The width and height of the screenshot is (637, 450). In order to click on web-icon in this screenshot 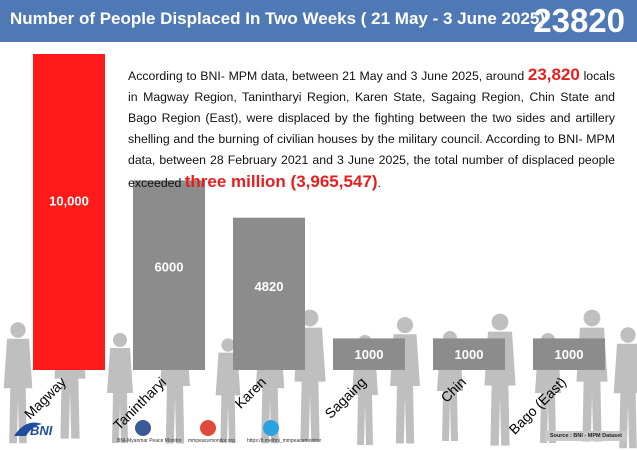, I will do `click(208, 428)`.